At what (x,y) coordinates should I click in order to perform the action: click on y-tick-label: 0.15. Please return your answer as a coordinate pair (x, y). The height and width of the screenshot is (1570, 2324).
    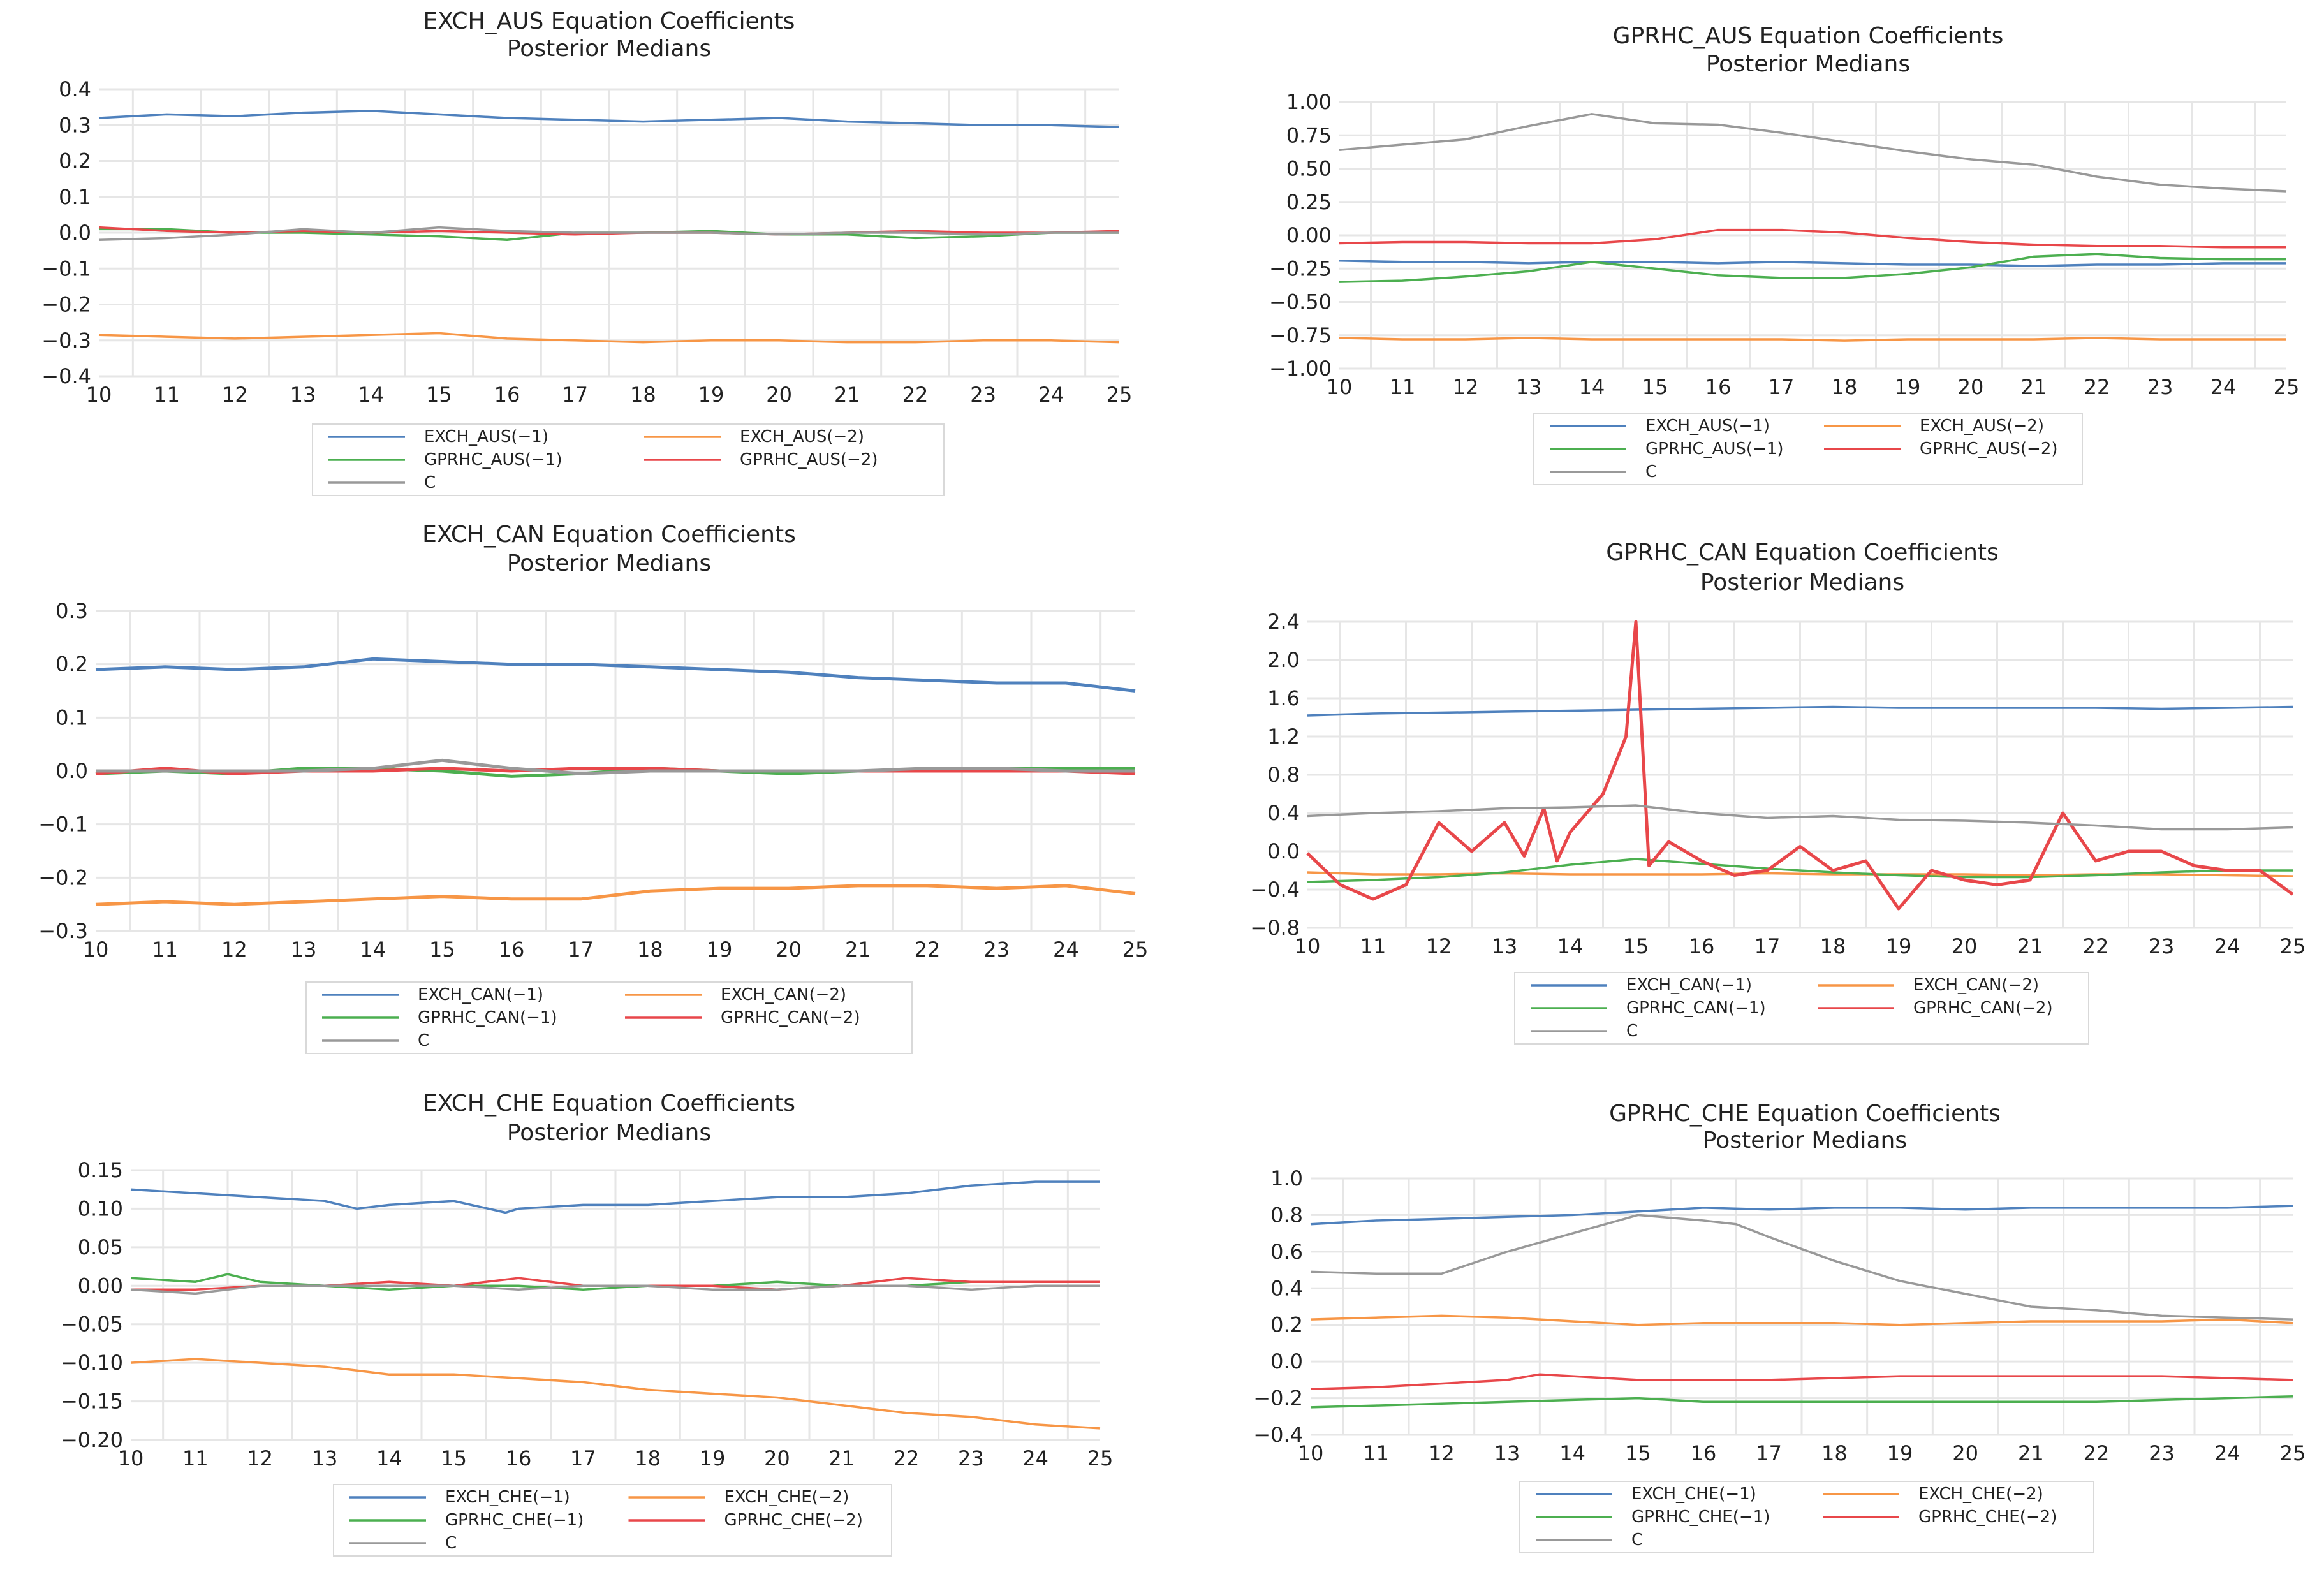
    Looking at the image, I should click on (100, 1170).